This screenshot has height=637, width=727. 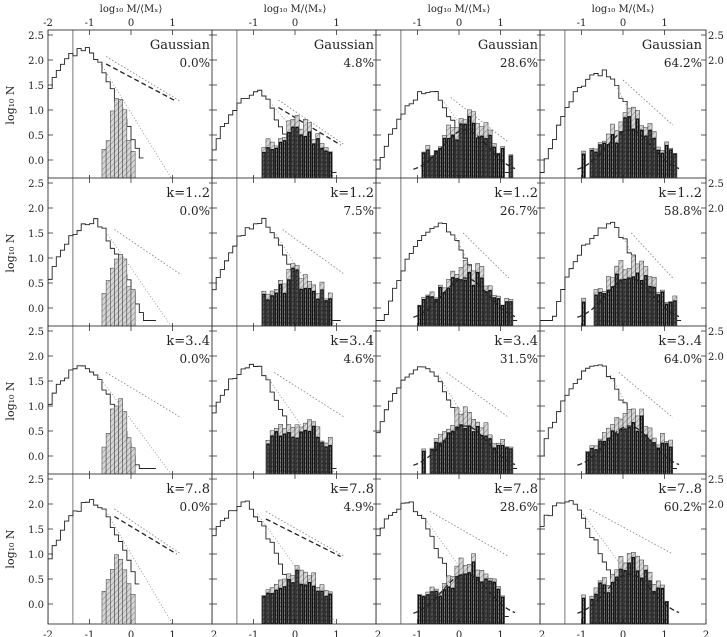 I want to click on panel-percent: 64.2%, so click(x=683, y=63).